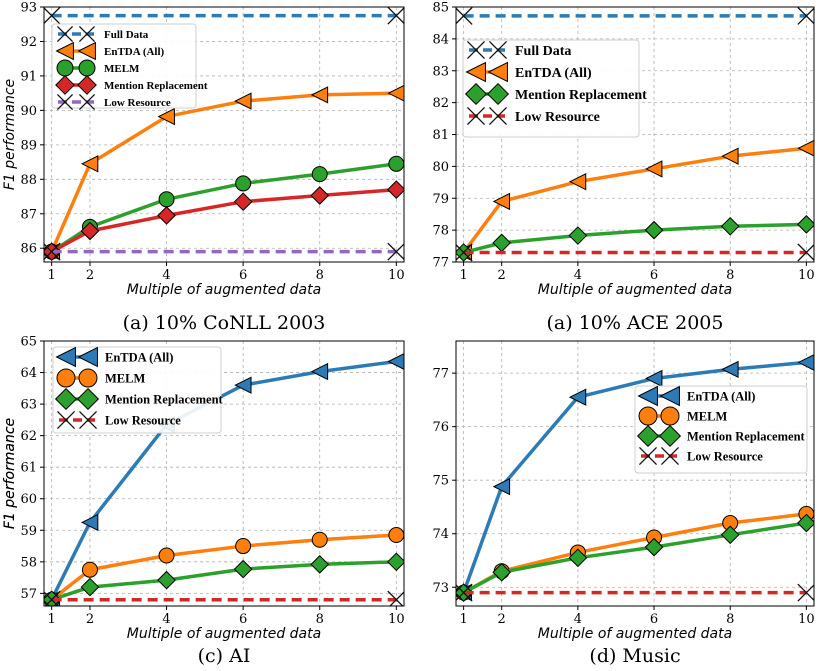  What do you see at coordinates (28, 145) in the screenshot?
I see `y-tick-label: 89` at bounding box center [28, 145].